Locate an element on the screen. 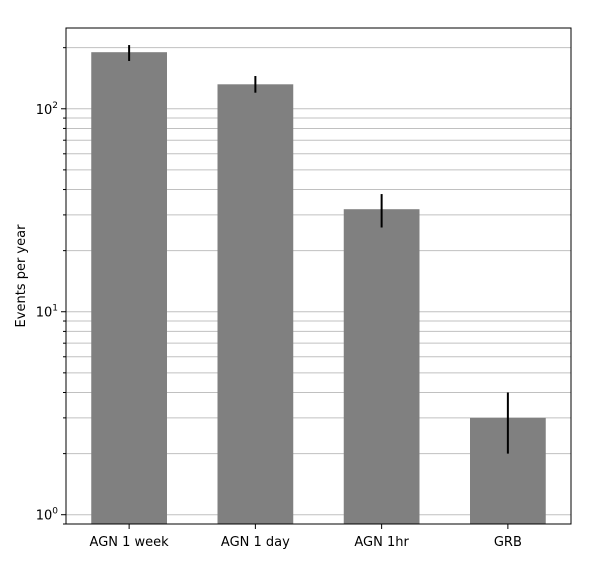  y-tick-label: 10¹ is located at coordinates (47, 312).